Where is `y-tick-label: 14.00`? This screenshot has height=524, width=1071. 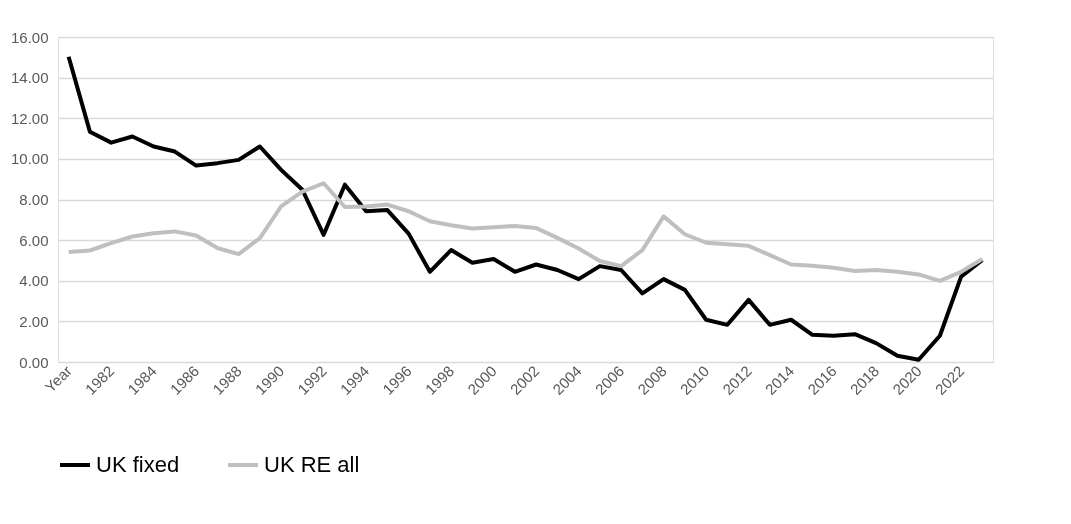
y-tick-label: 14.00 is located at coordinates (29, 78).